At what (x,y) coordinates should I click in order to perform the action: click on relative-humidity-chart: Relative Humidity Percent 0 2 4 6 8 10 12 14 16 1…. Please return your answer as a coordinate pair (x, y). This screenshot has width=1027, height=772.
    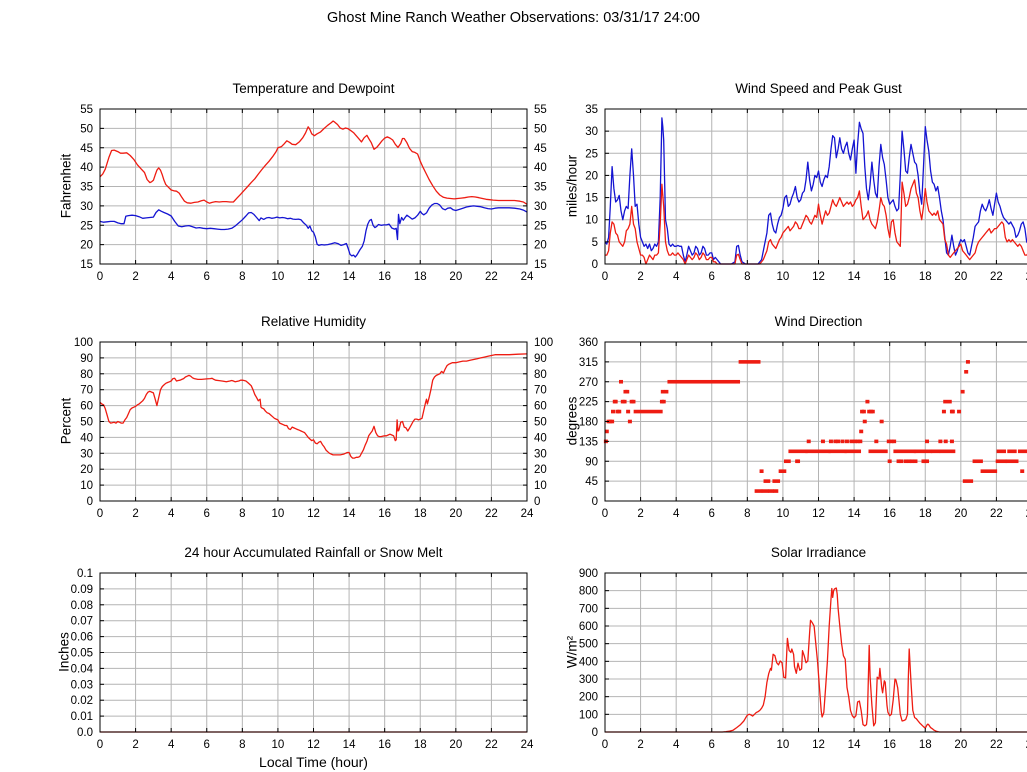
    Looking at the image, I should click on (297, 424).